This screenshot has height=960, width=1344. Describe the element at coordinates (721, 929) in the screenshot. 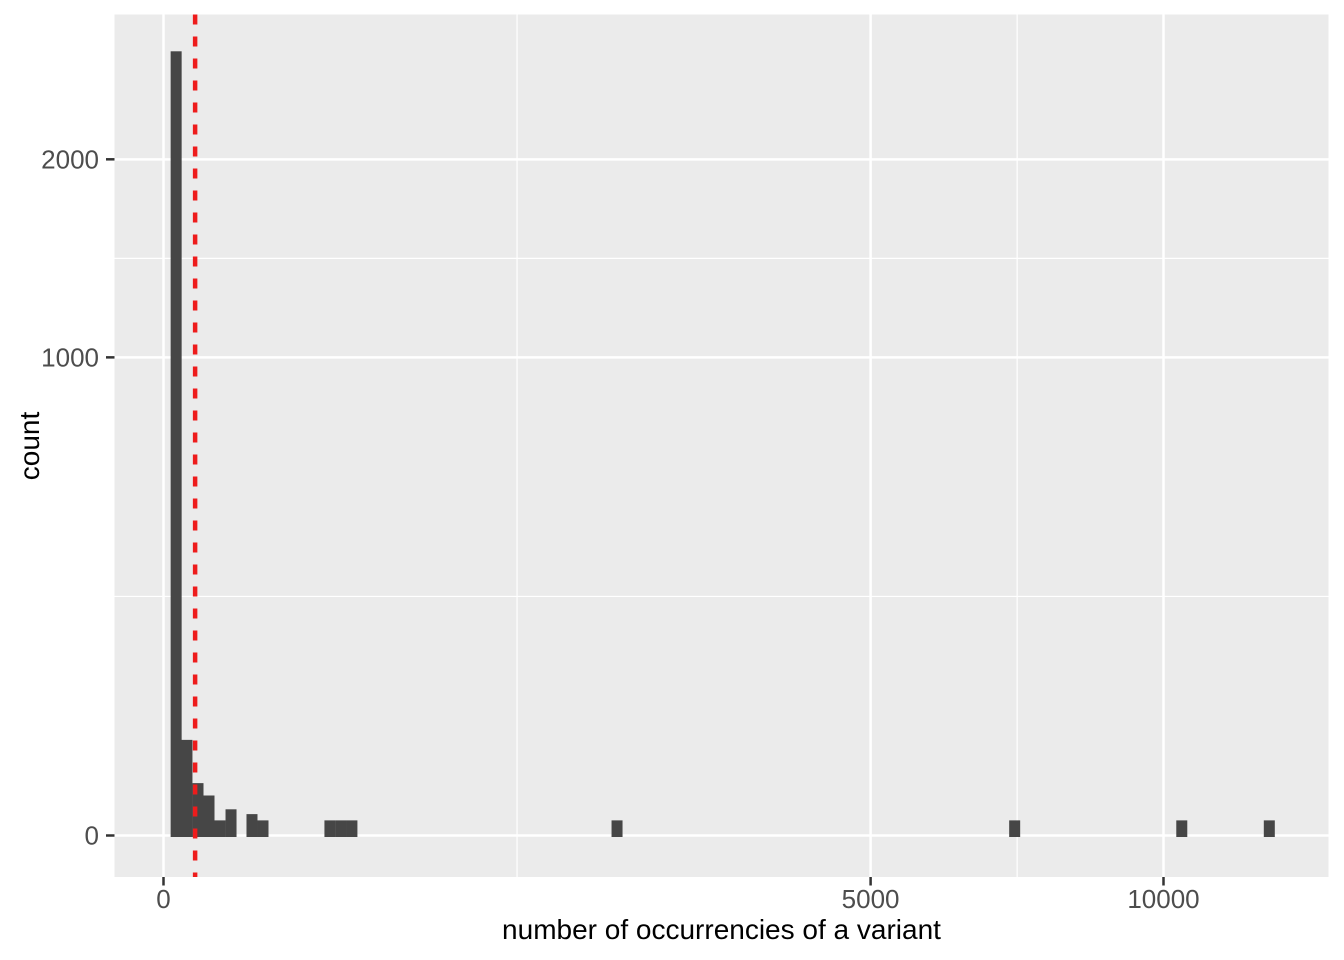

I see `x-axis-title: number of occurrencies of a variant` at that location.